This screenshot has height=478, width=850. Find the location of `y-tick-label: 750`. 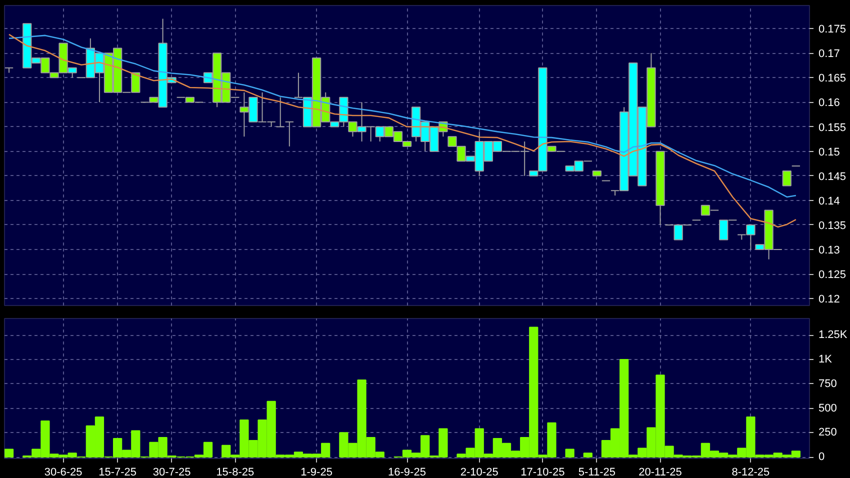

y-tick-label: 750 is located at coordinates (827, 384).